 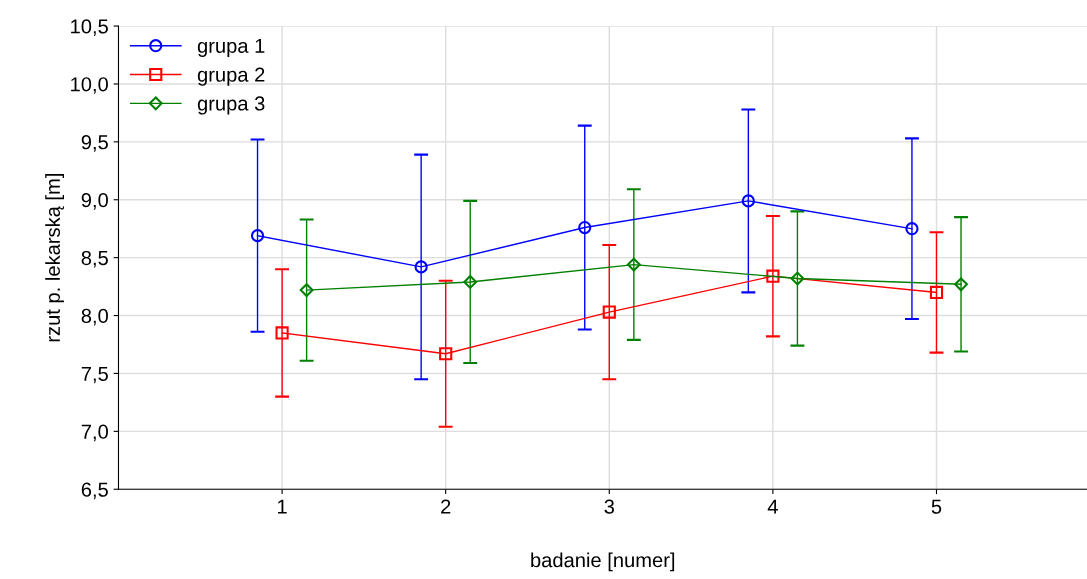 What do you see at coordinates (94, 317) in the screenshot?
I see `y-tick-label: 8,0` at bounding box center [94, 317].